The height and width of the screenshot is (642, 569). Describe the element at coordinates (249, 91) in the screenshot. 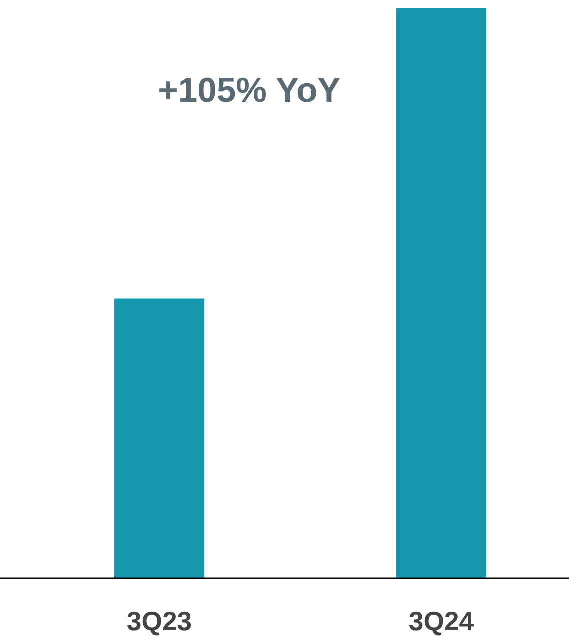

I see `annotation: +105% YoY` at that location.